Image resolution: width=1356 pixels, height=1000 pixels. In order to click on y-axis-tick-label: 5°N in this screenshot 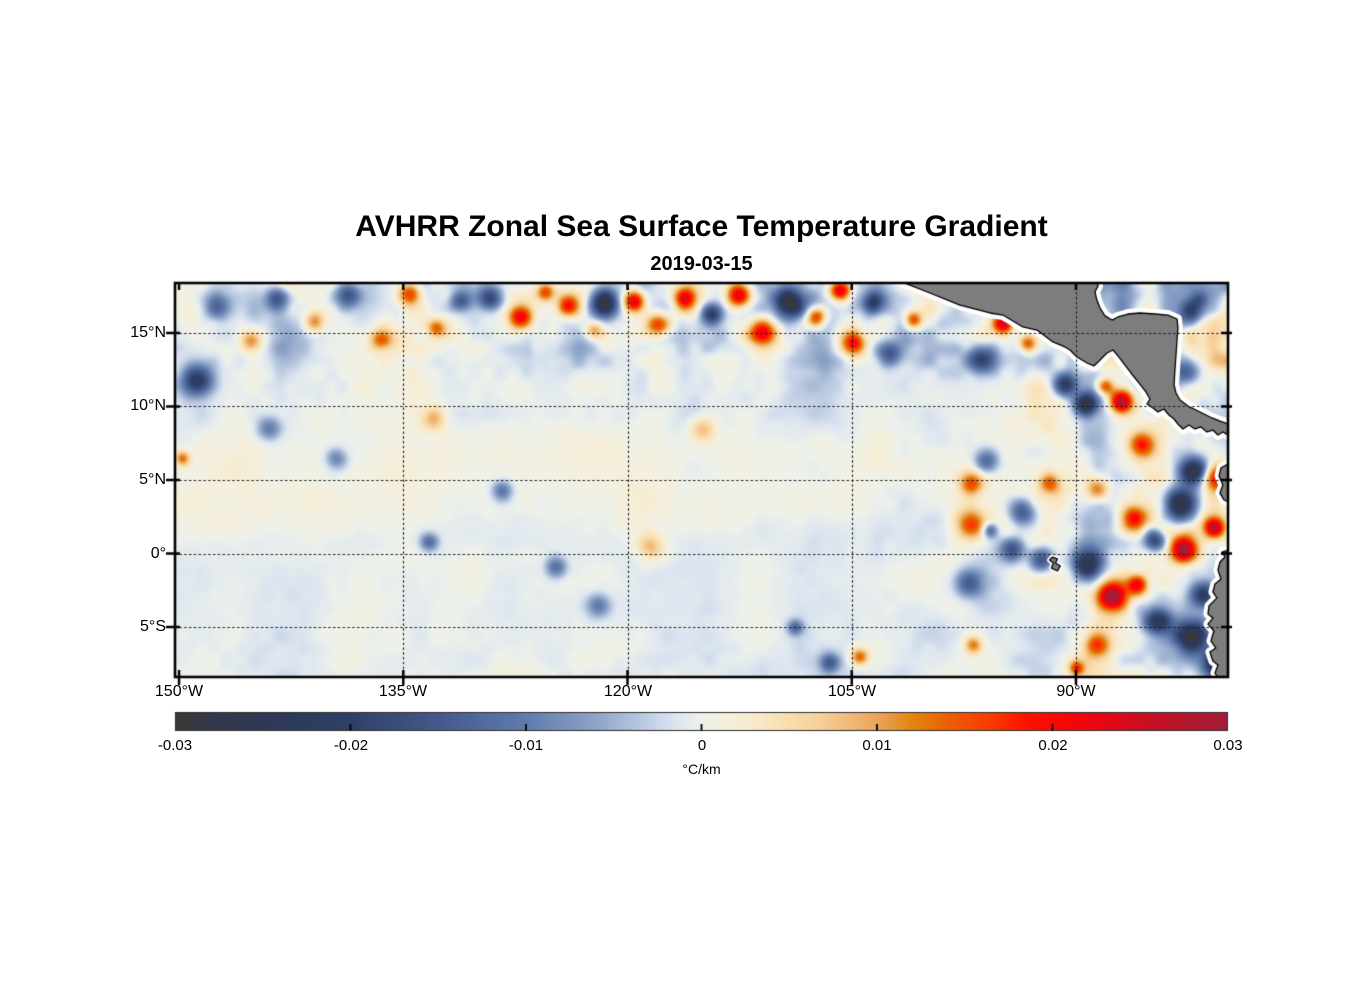, I will do `click(152, 479)`.